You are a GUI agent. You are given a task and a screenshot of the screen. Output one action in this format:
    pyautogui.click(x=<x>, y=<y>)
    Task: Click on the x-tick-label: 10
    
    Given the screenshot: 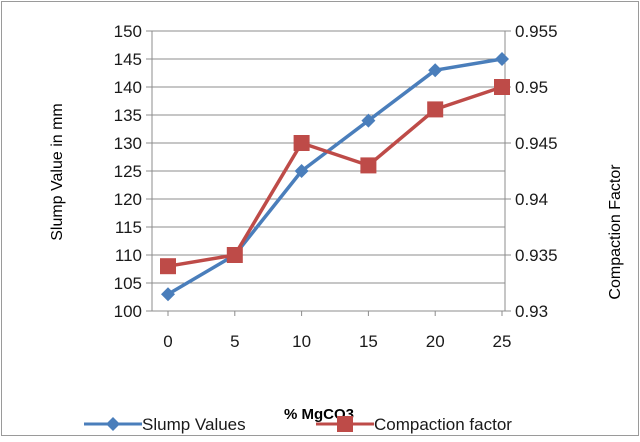 What is the action you would take?
    pyautogui.click(x=301, y=341)
    